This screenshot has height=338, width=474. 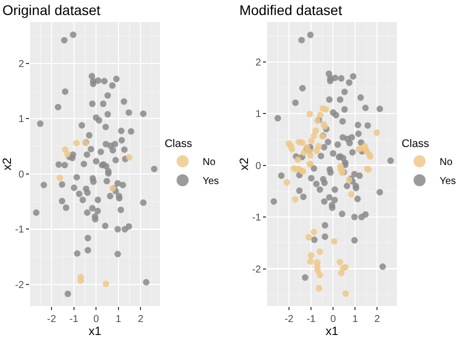 What do you see at coordinates (51, 10) in the screenshot?
I see `chart-title: Original dataset` at bounding box center [51, 10].